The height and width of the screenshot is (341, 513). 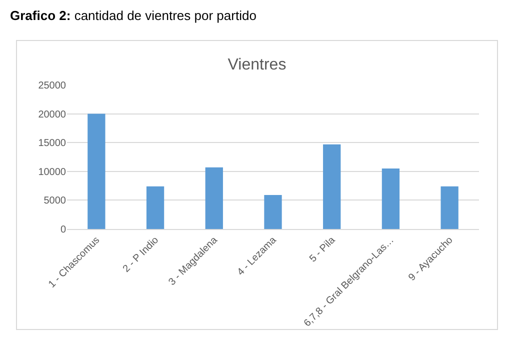 I want to click on text: Grafico 2:, so click(x=40, y=15).